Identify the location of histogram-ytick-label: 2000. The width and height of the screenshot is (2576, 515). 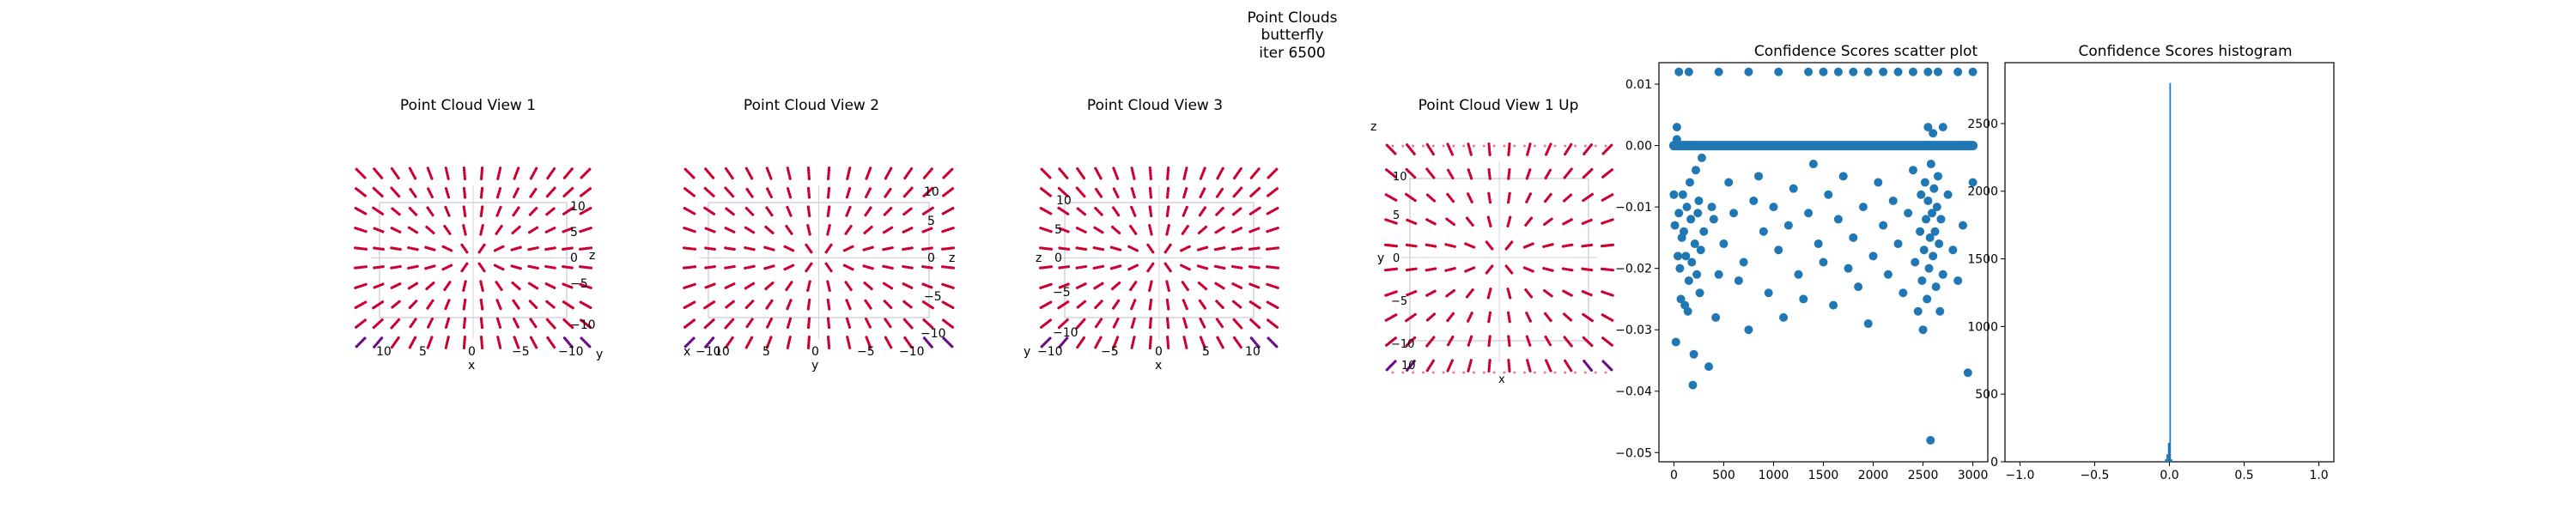
(1982, 192).